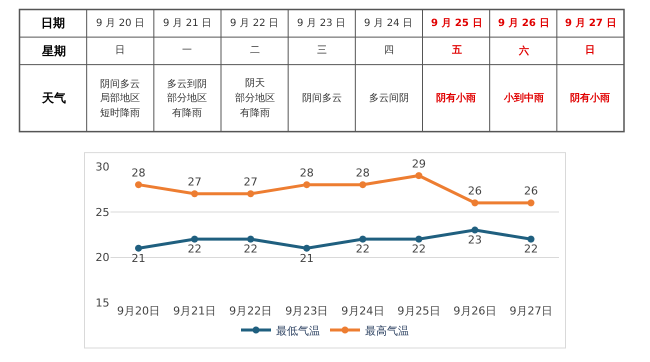 Image resolution: width=650 pixels, height=362 pixels. Describe the element at coordinates (53, 23) in the screenshot. I see `text: 日期` at that location.